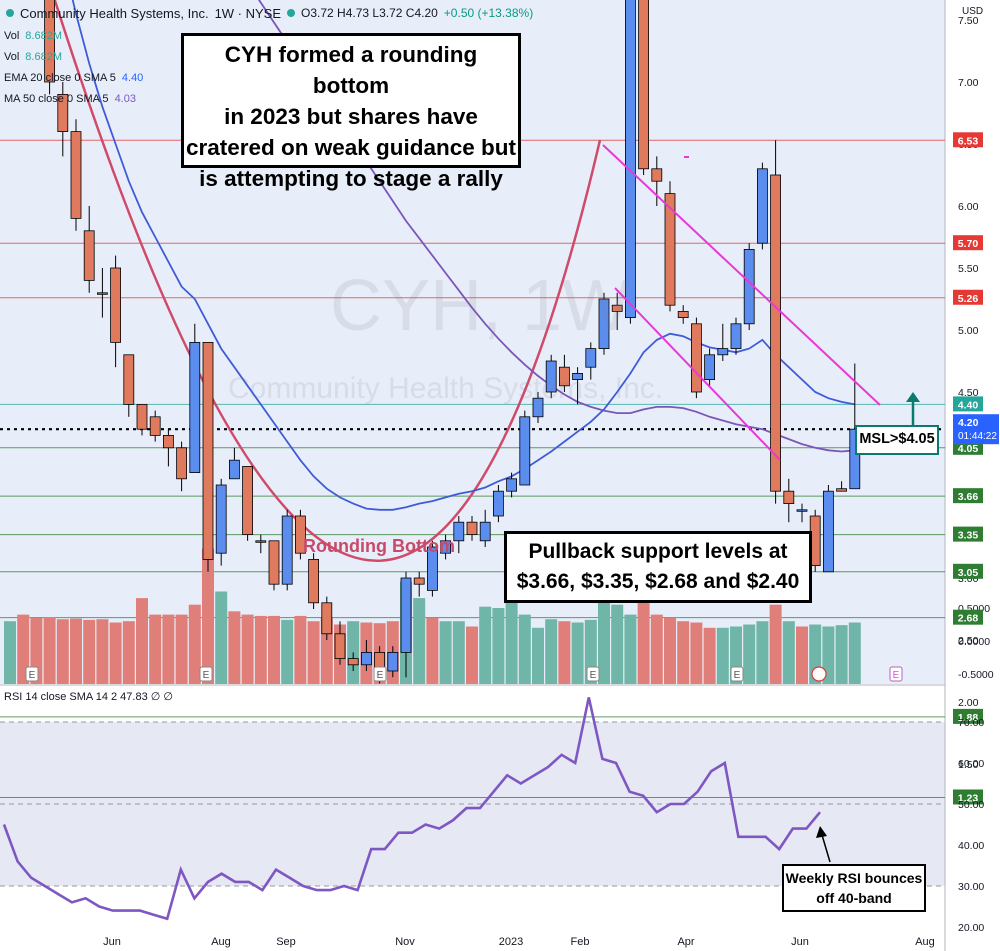 Image resolution: width=1000 pixels, height=951 pixels. Describe the element at coordinates (74, 78) in the screenshot. I see `ema-legend: EMA 20 close 0 SMA 5 4.40` at that location.